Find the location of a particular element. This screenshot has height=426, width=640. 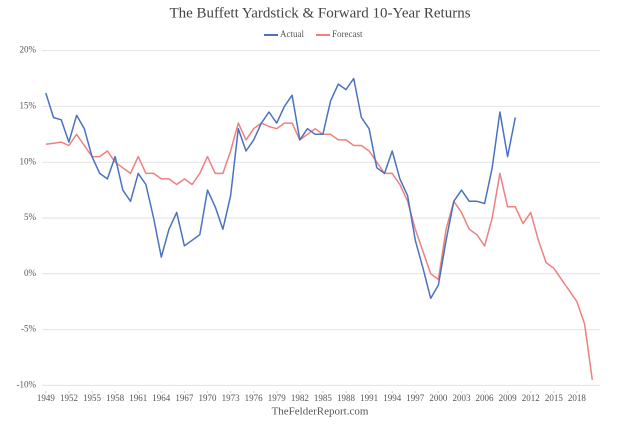

y-tick-label: 0% is located at coordinates (30, 273).